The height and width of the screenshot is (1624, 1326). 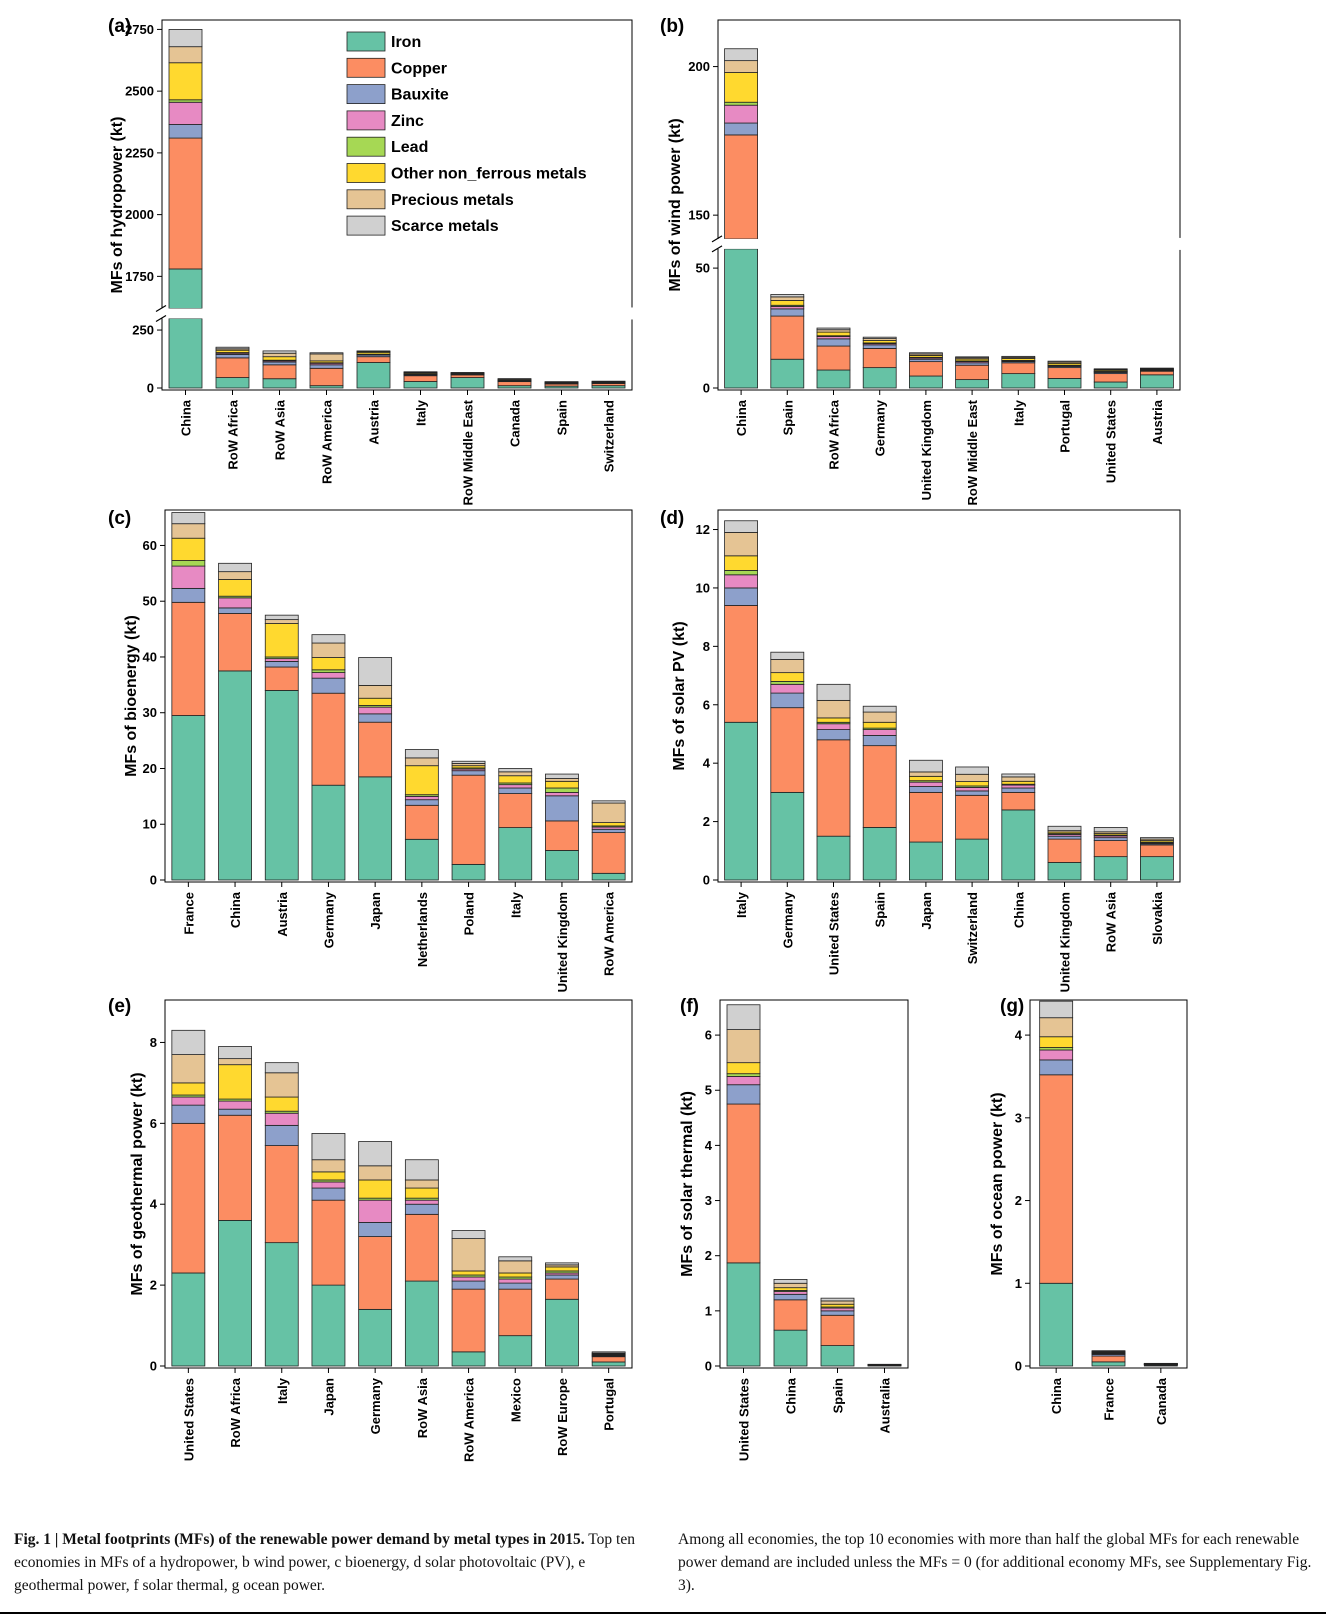 I want to click on bar-row-middle-east, so click(x=972, y=372).